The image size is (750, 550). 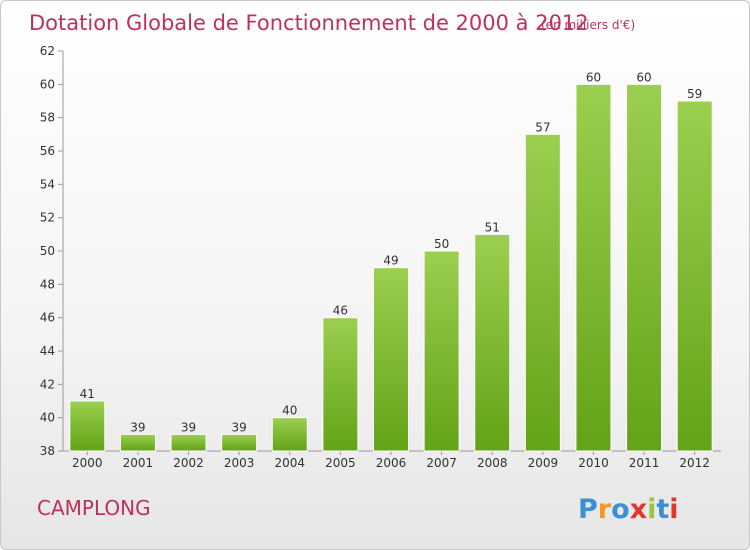 What do you see at coordinates (47, 84) in the screenshot?
I see `y-tick-label: 60` at bounding box center [47, 84].